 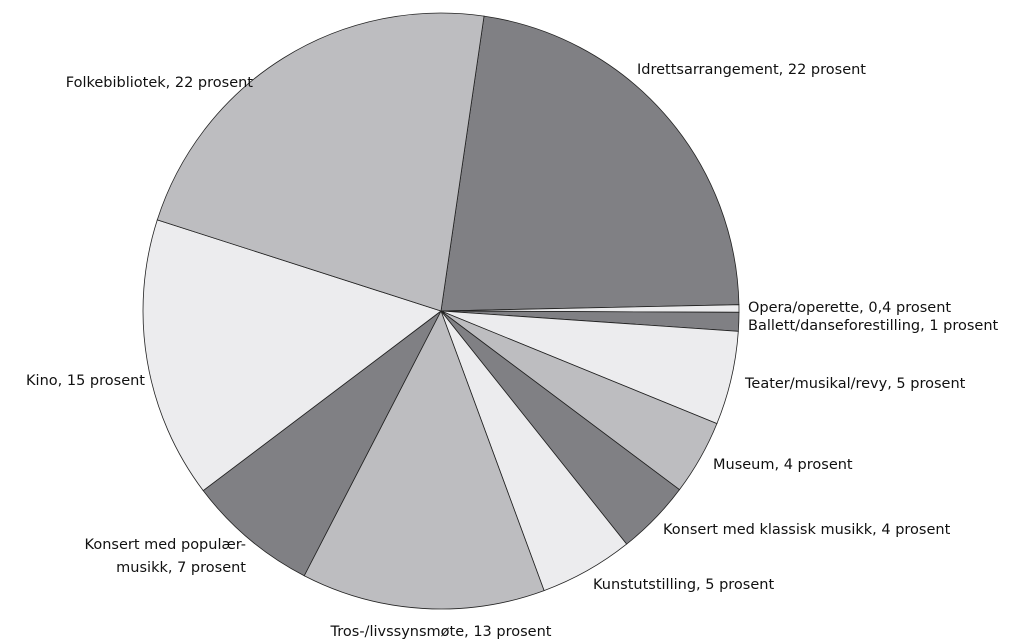 What do you see at coordinates (85, 381) in the screenshot?
I see `slice-label: Kino, 15 prosent` at bounding box center [85, 381].